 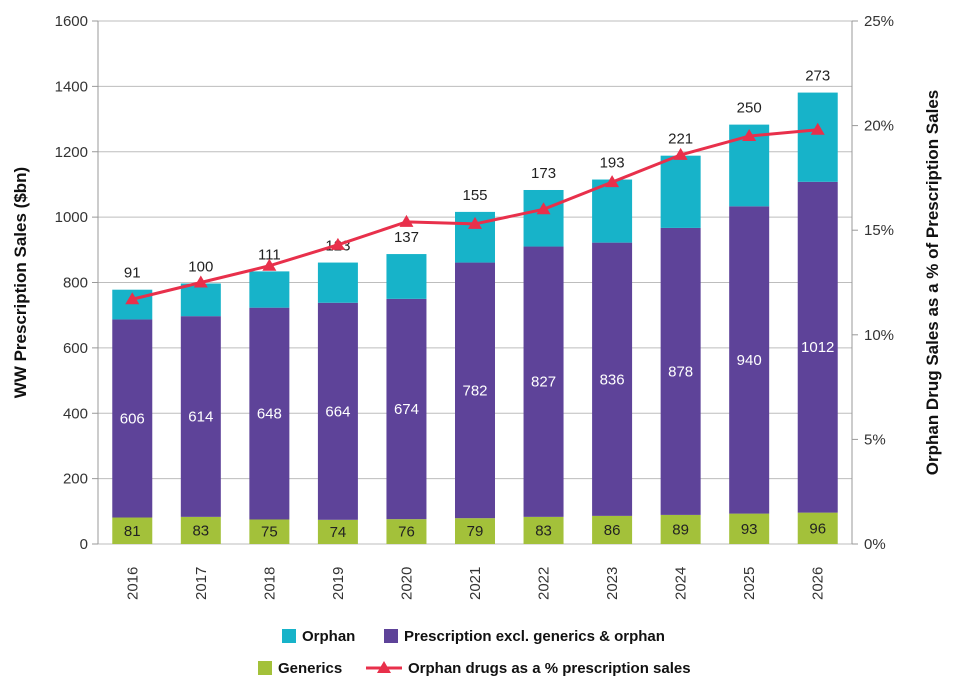 I want to click on data-label: 940, so click(x=749, y=360).